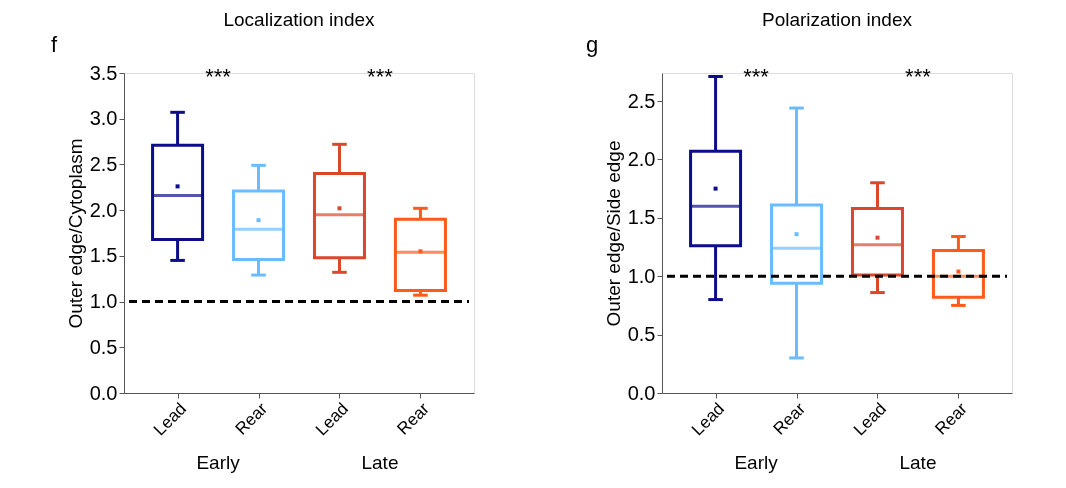  What do you see at coordinates (613, 233) in the screenshot?
I see `y-axis-title: Outer edge/Side edge` at bounding box center [613, 233].